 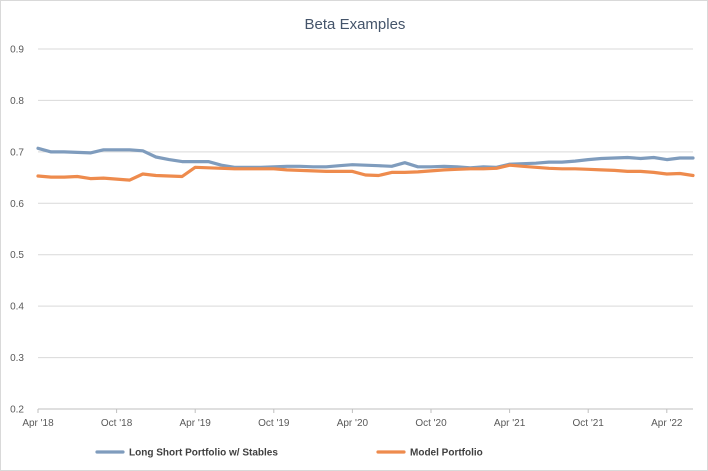 What do you see at coordinates (431, 423) in the screenshot?
I see `x-tick-label: Oct '20` at bounding box center [431, 423].